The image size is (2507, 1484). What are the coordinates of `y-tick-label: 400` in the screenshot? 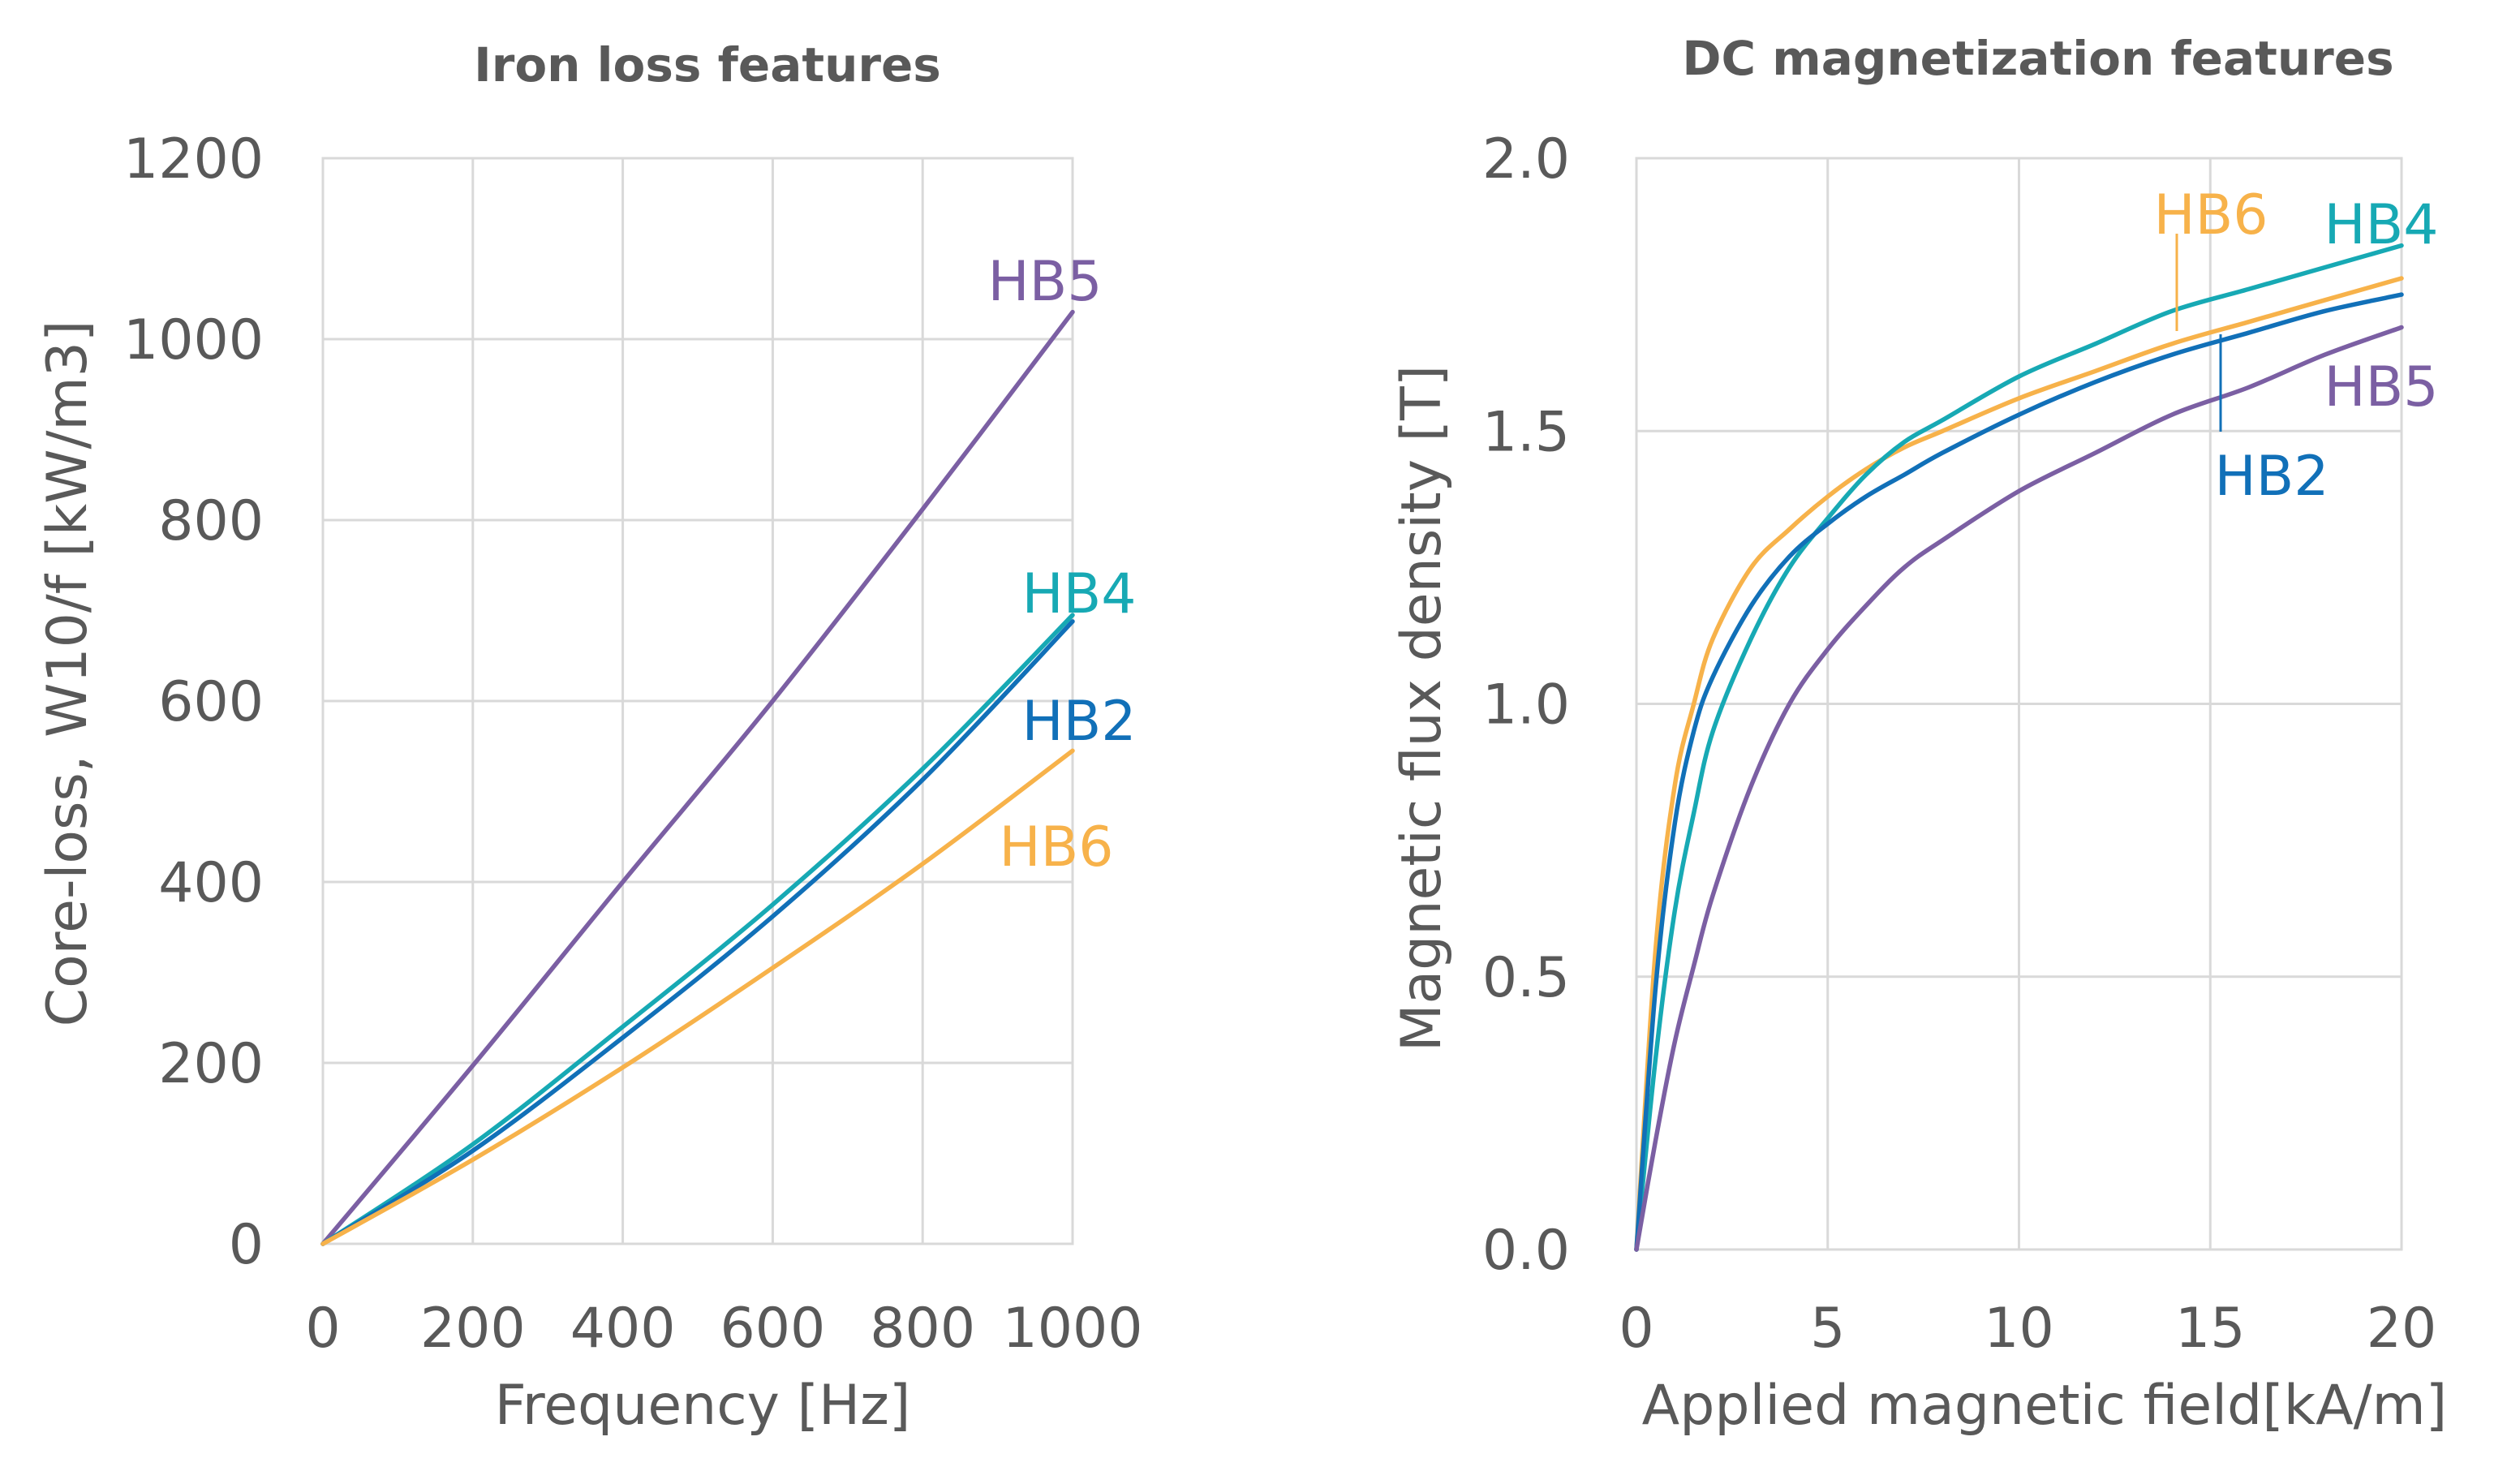 It's located at (211, 883).